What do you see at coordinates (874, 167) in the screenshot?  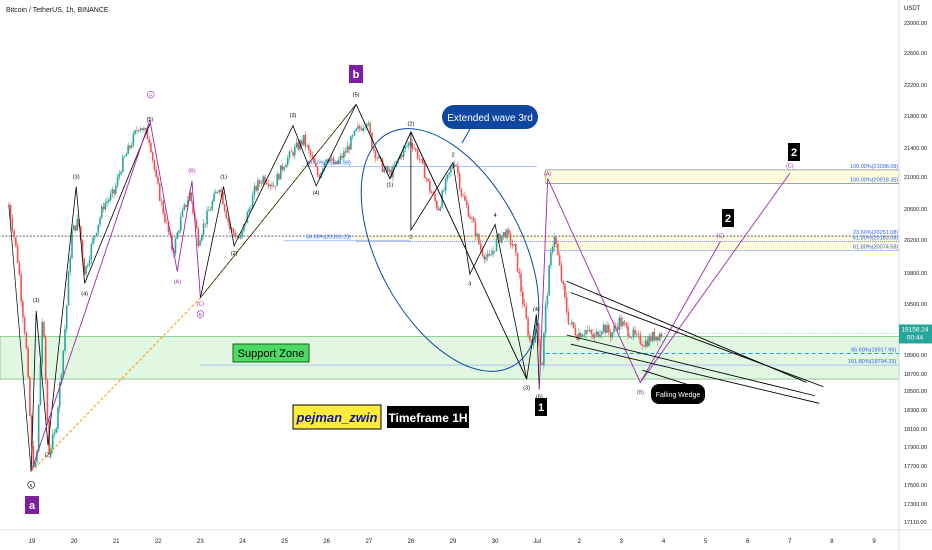 I see `fib-label-0: 100.00%(21098.09)` at bounding box center [874, 167].